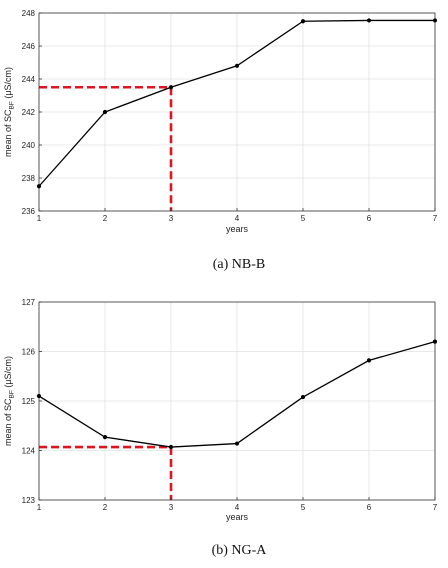 The height and width of the screenshot is (568, 448). Describe the element at coordinates (29, 451) in the screenshot. I see `chart2-y-tick-label-124: 124` at that location.